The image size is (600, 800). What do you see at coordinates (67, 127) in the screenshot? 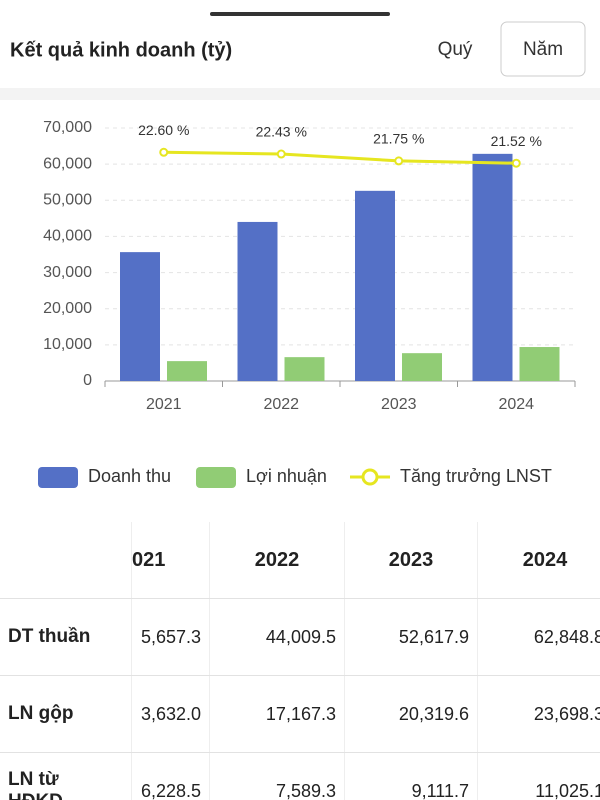
I see `y-tick-label: 70,000` at bounding box center [67, 127].